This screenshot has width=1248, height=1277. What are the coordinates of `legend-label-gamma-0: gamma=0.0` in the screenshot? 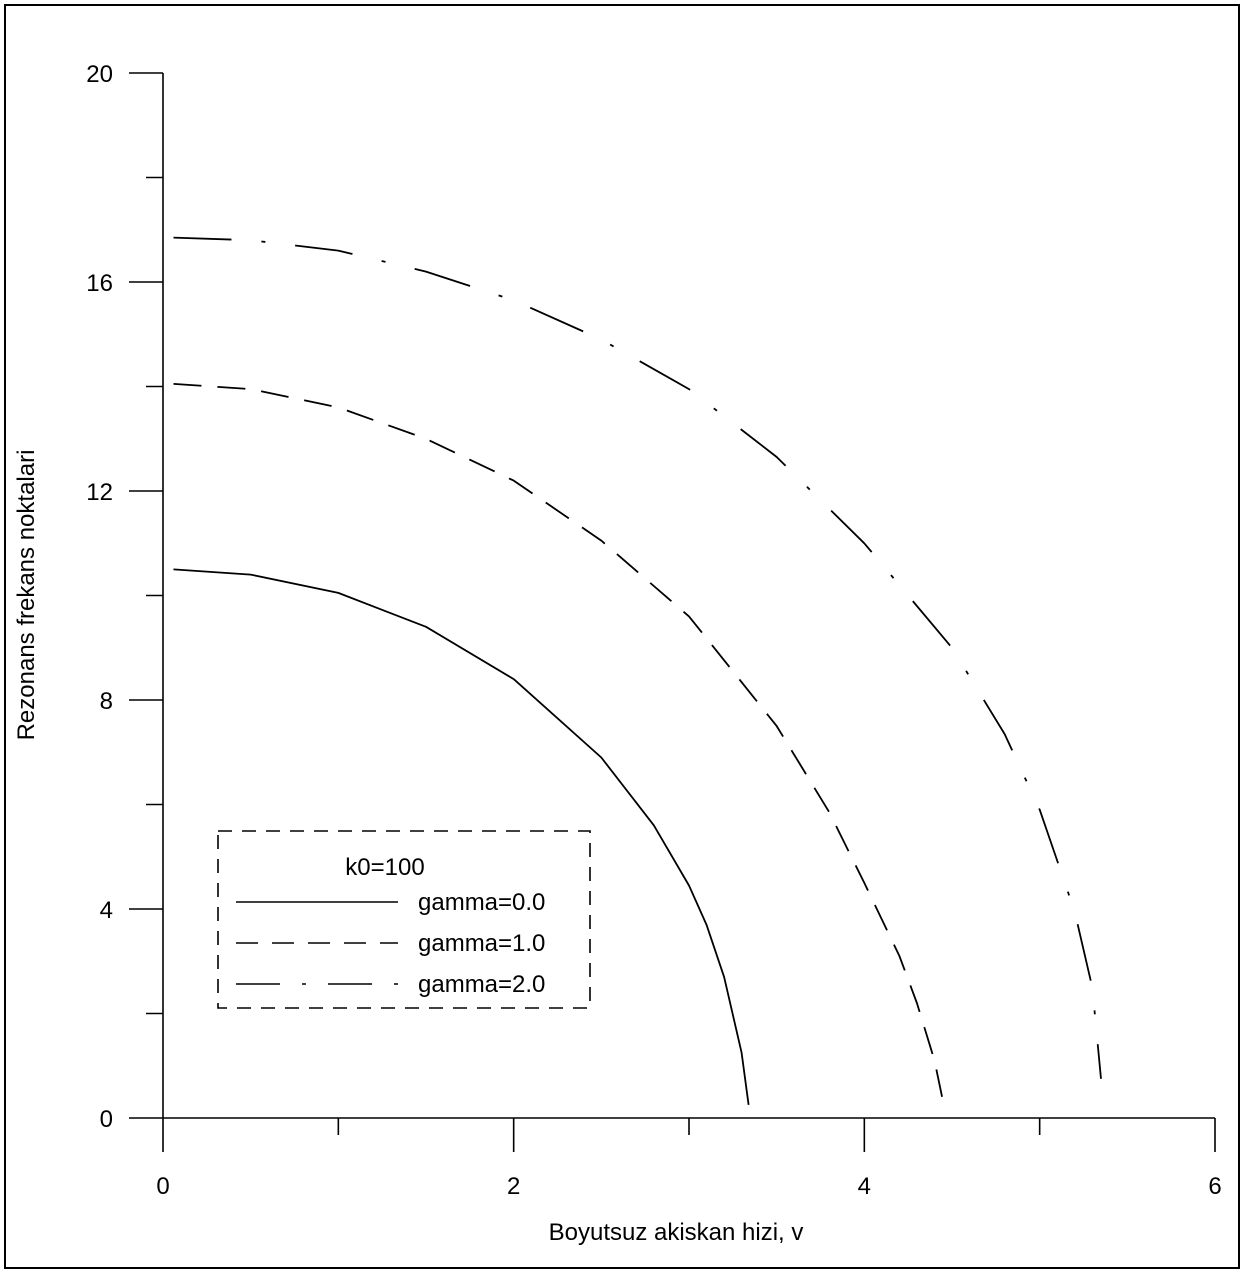 It's located at (481, 902).